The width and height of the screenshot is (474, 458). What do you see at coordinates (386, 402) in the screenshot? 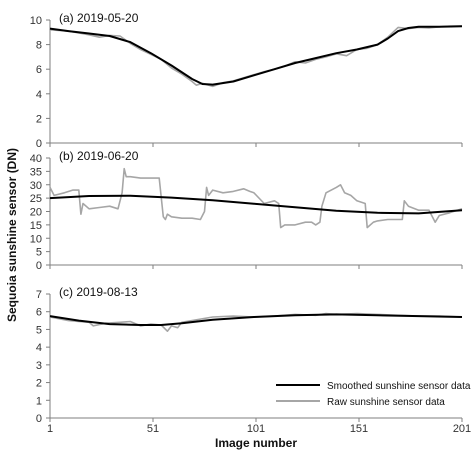
I see `legend-raw-label: Raw sunshine sensor data` at bounding box center [386, 402].